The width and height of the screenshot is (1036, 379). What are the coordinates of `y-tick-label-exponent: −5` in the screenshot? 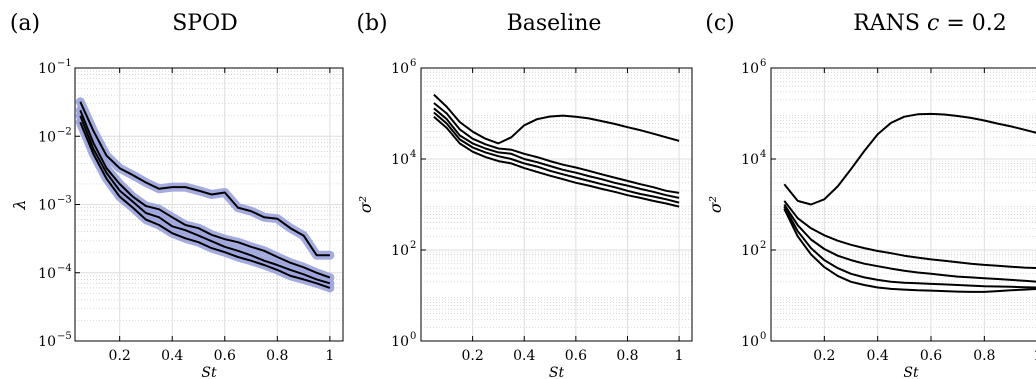 It's located at (64, 336).